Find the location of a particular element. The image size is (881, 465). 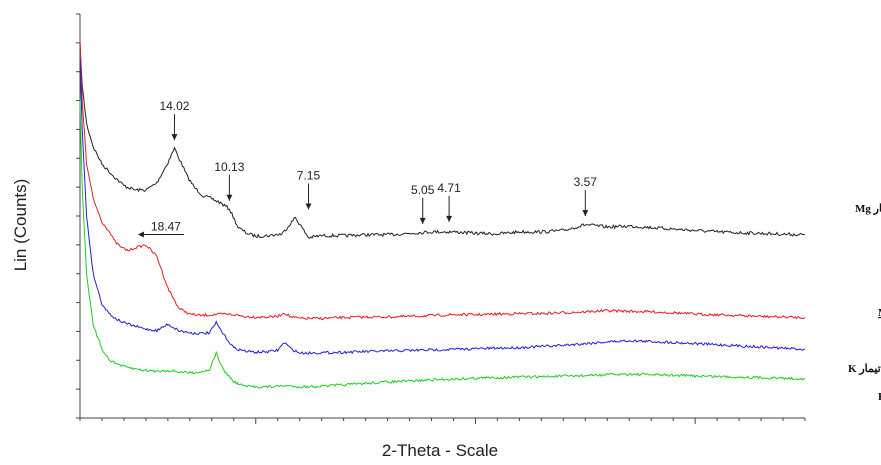

series-label-3: تیمار K+T(550°C) is located at coordinates (879, 397).